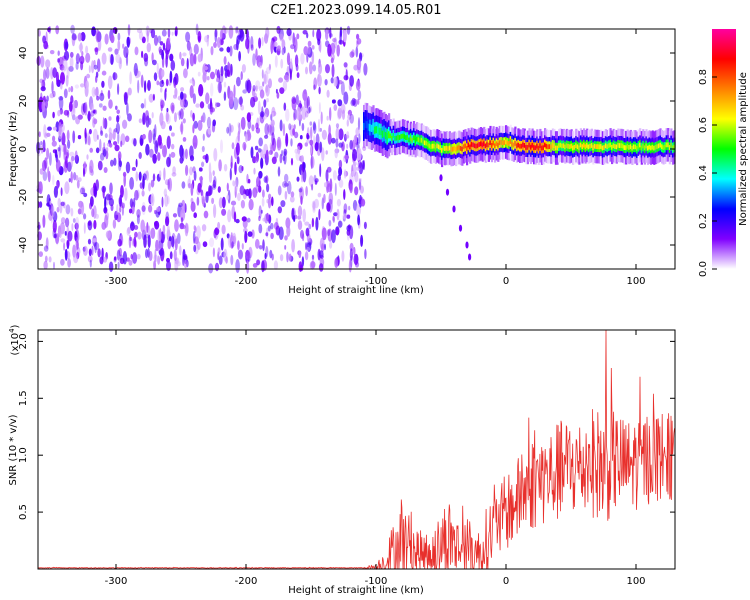  I want to click on colorbar-tick-label: 0.0, so click(703, 269).